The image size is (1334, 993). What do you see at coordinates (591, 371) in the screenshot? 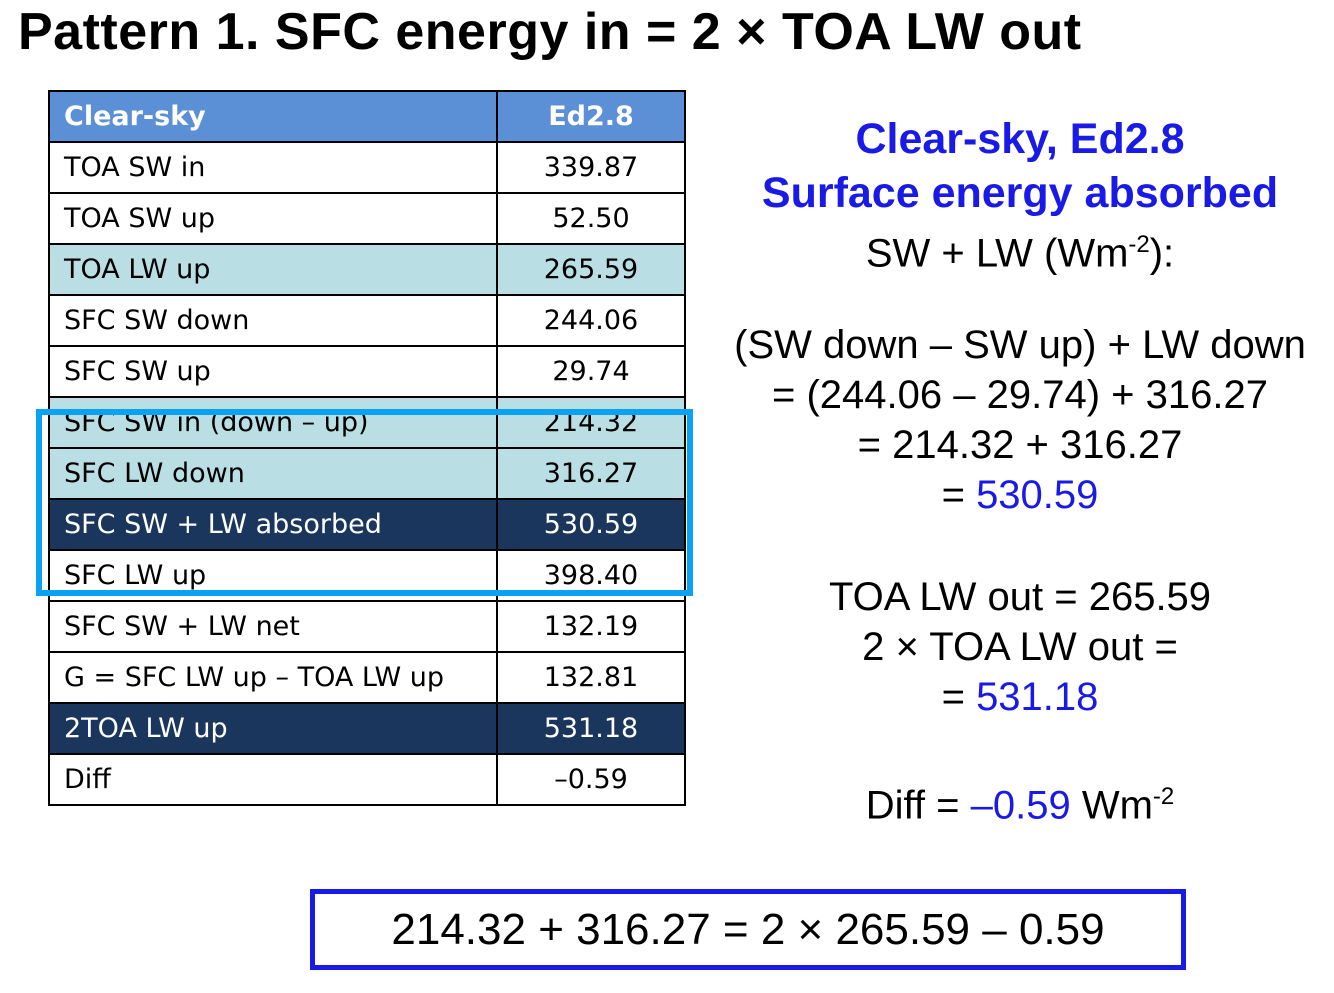
I see `row-value: 29.74` at bounding box center [591, 371].